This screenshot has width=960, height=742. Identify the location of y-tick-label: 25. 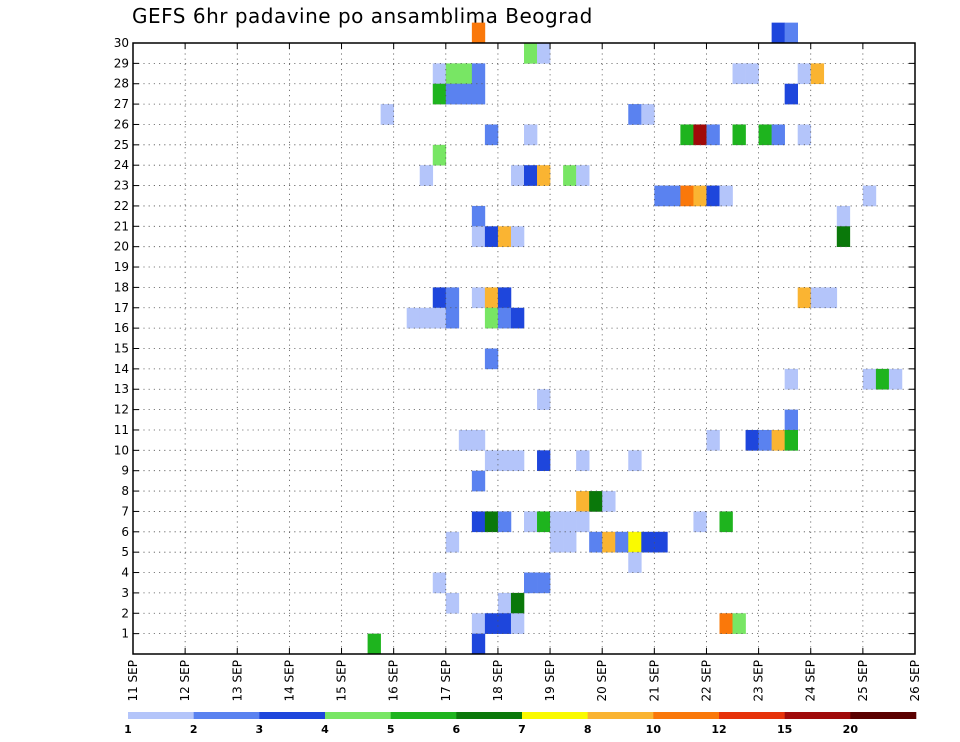
(121, 145).